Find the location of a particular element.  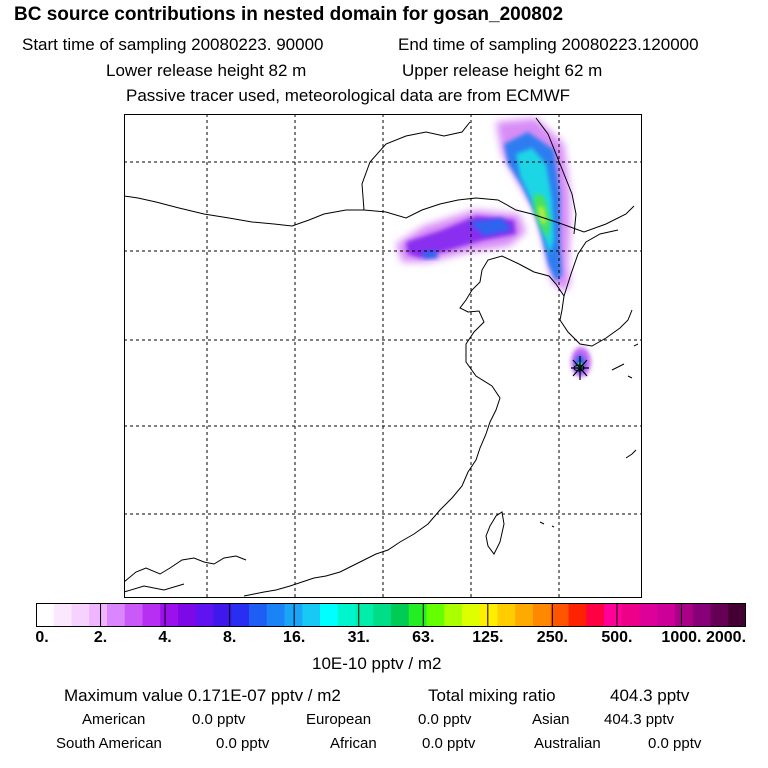

maximum-value-label: Maximum value 0.171E-07 pptv / m2 is located at coordinates (202, 695).